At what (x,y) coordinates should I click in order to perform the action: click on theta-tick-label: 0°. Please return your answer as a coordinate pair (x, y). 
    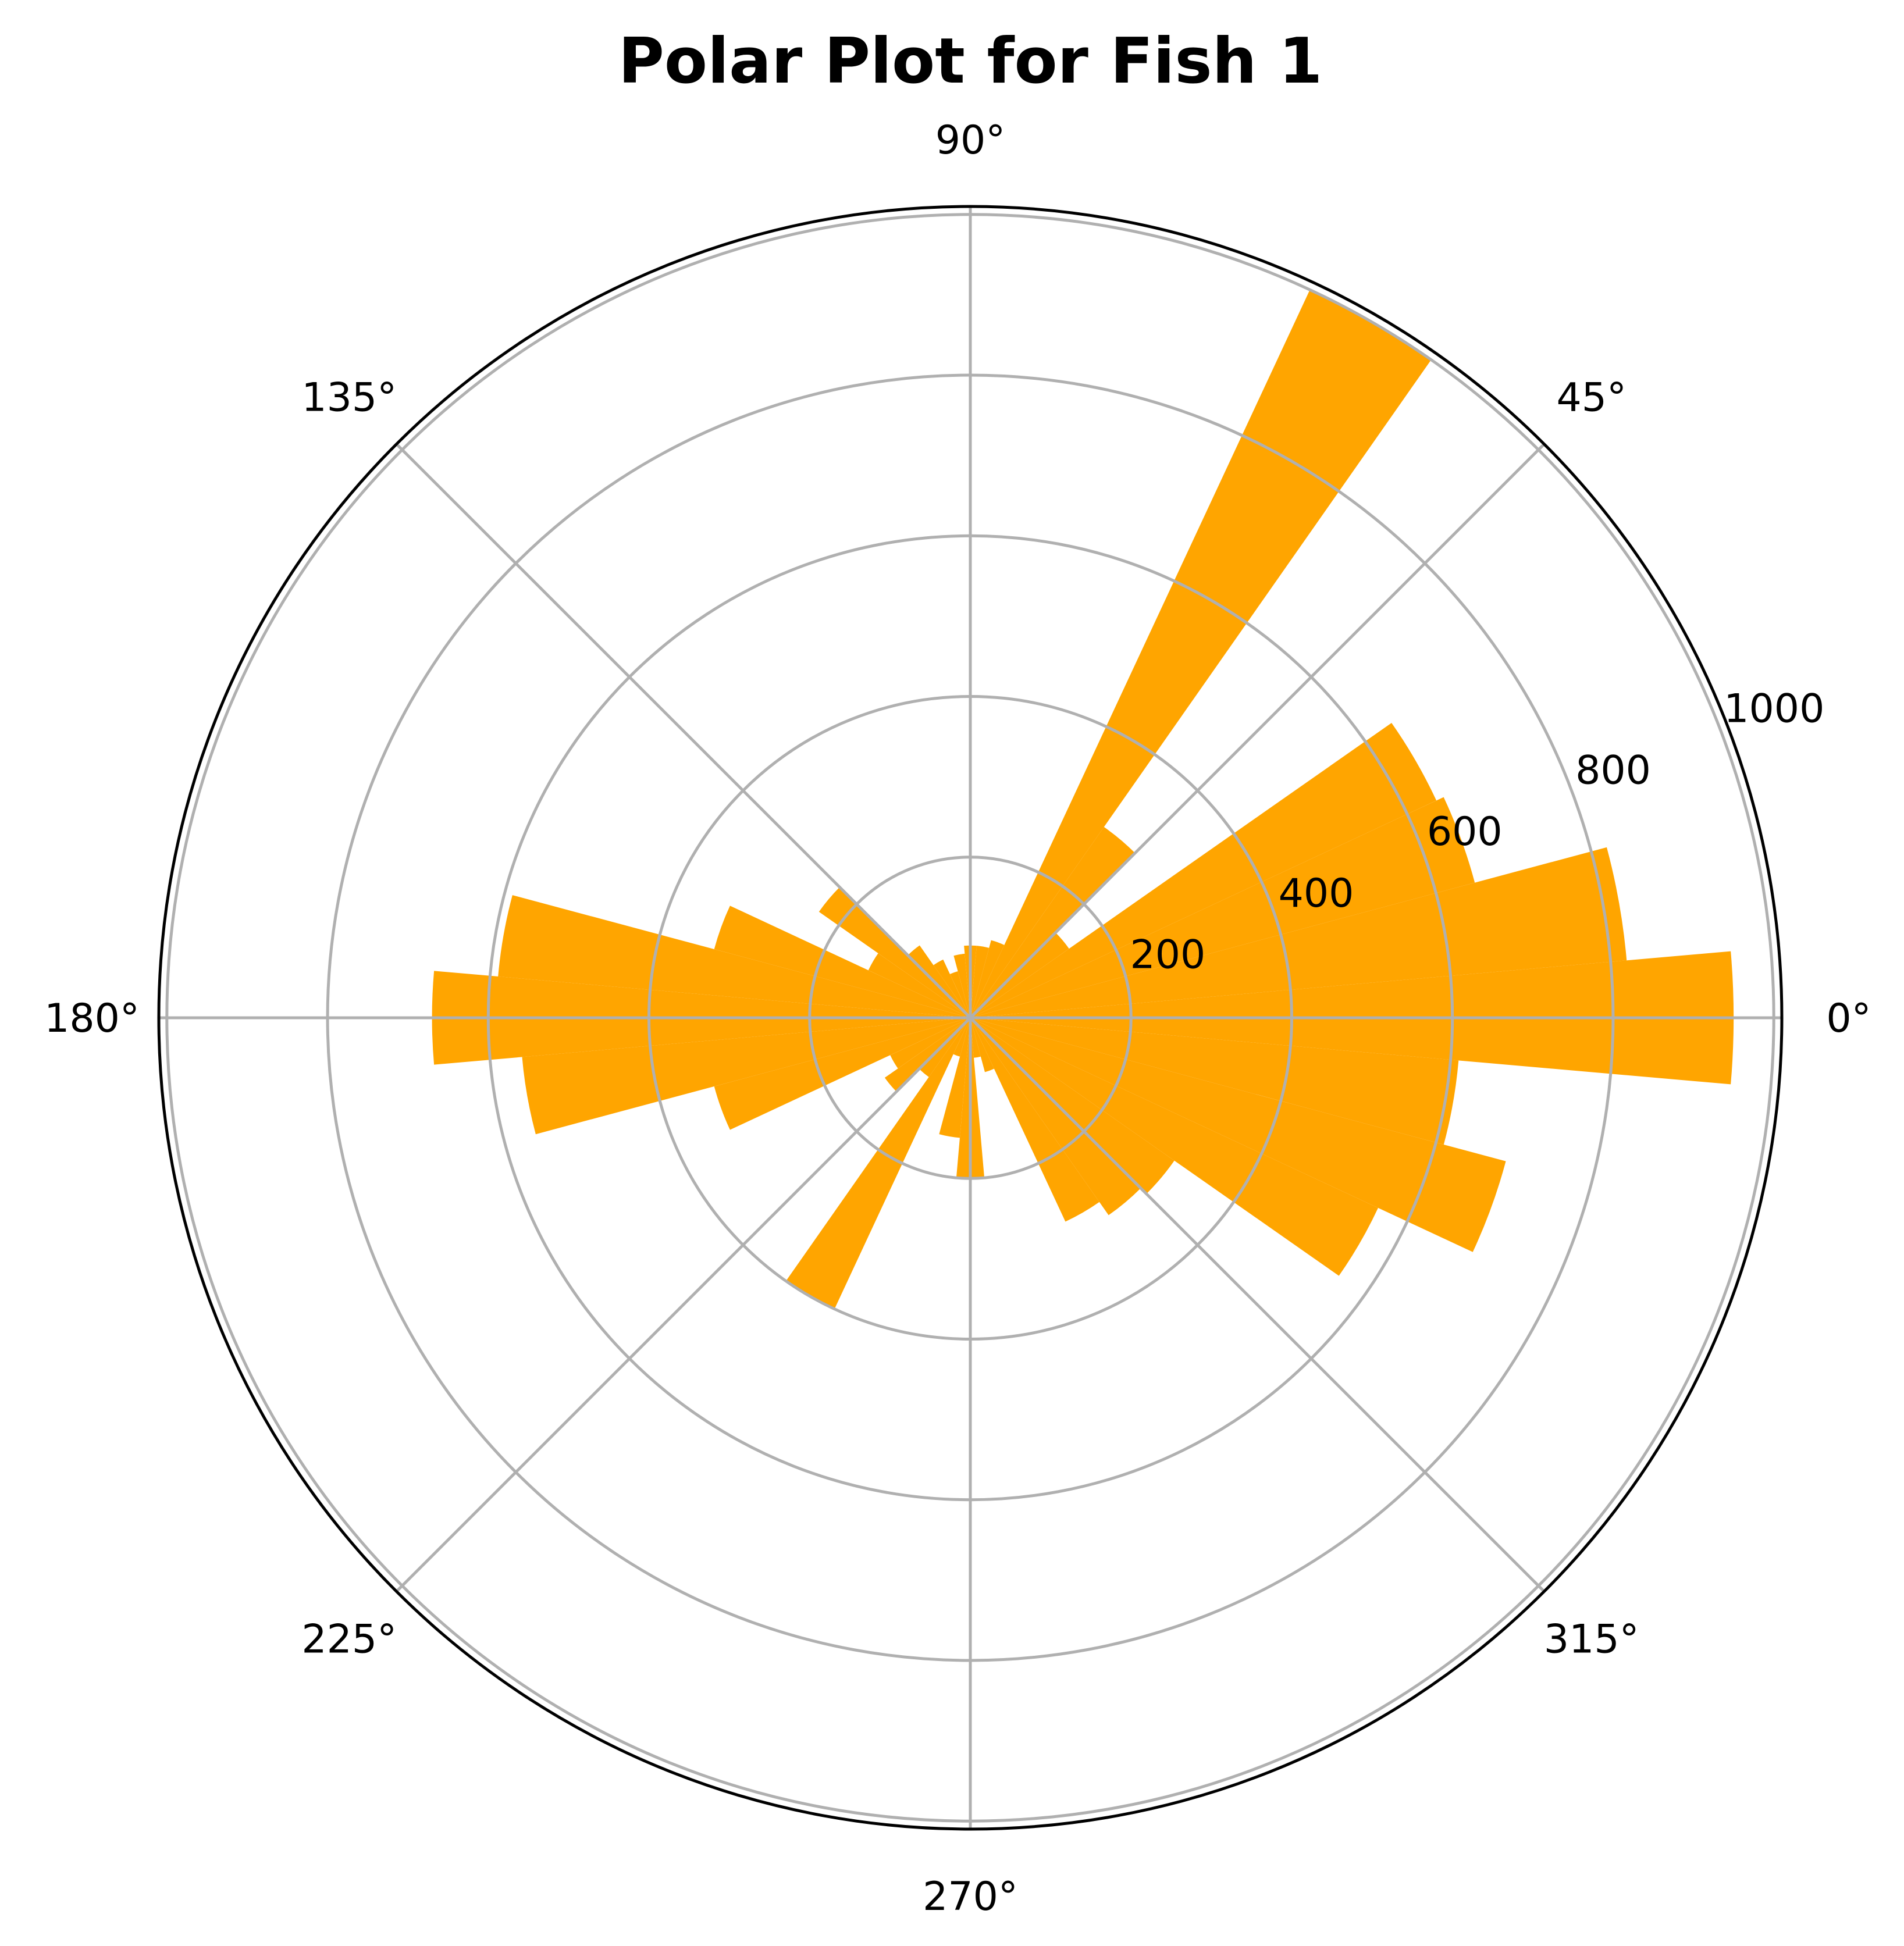
    Looking at the image, I should click on (1848, 1019).